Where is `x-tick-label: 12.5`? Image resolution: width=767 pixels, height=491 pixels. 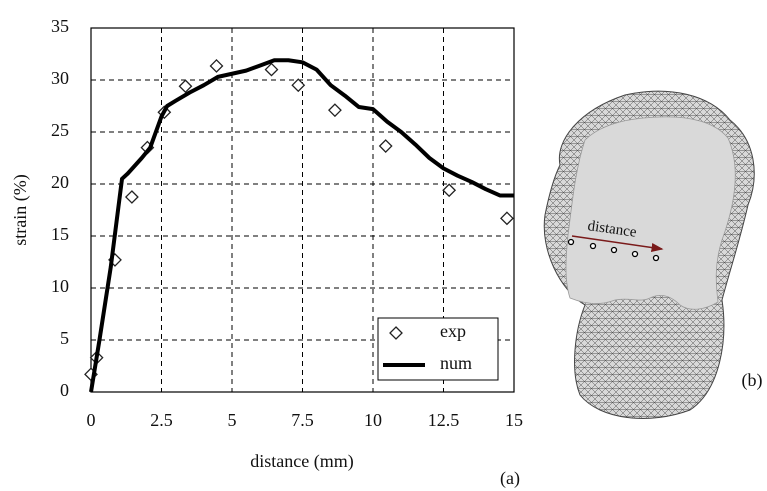 x-tick-label: 12.5 is located at coordinates (444, 420).